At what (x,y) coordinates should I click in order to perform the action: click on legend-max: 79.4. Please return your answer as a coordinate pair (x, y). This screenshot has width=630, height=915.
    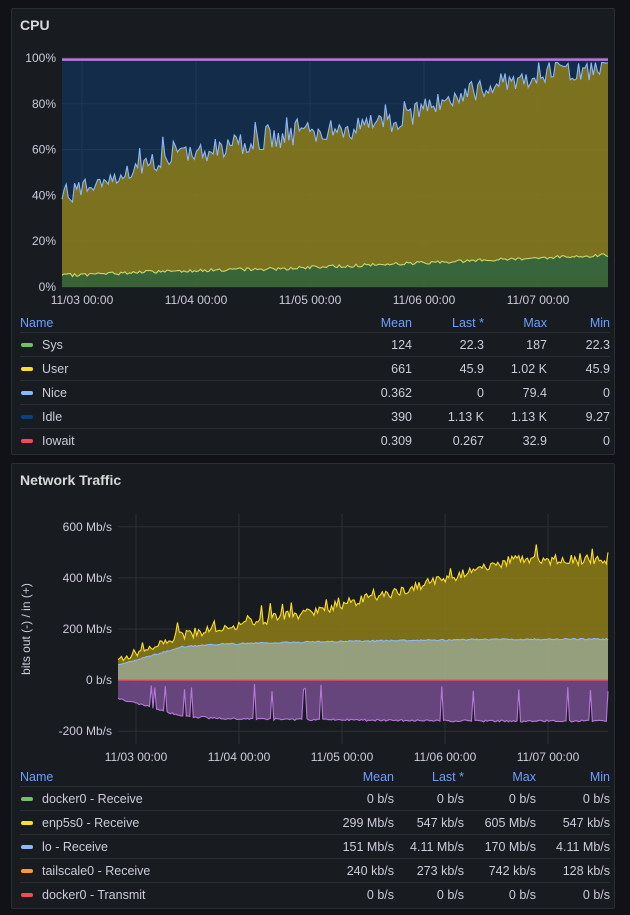
    Looking at the image, I should click on (534, 392).